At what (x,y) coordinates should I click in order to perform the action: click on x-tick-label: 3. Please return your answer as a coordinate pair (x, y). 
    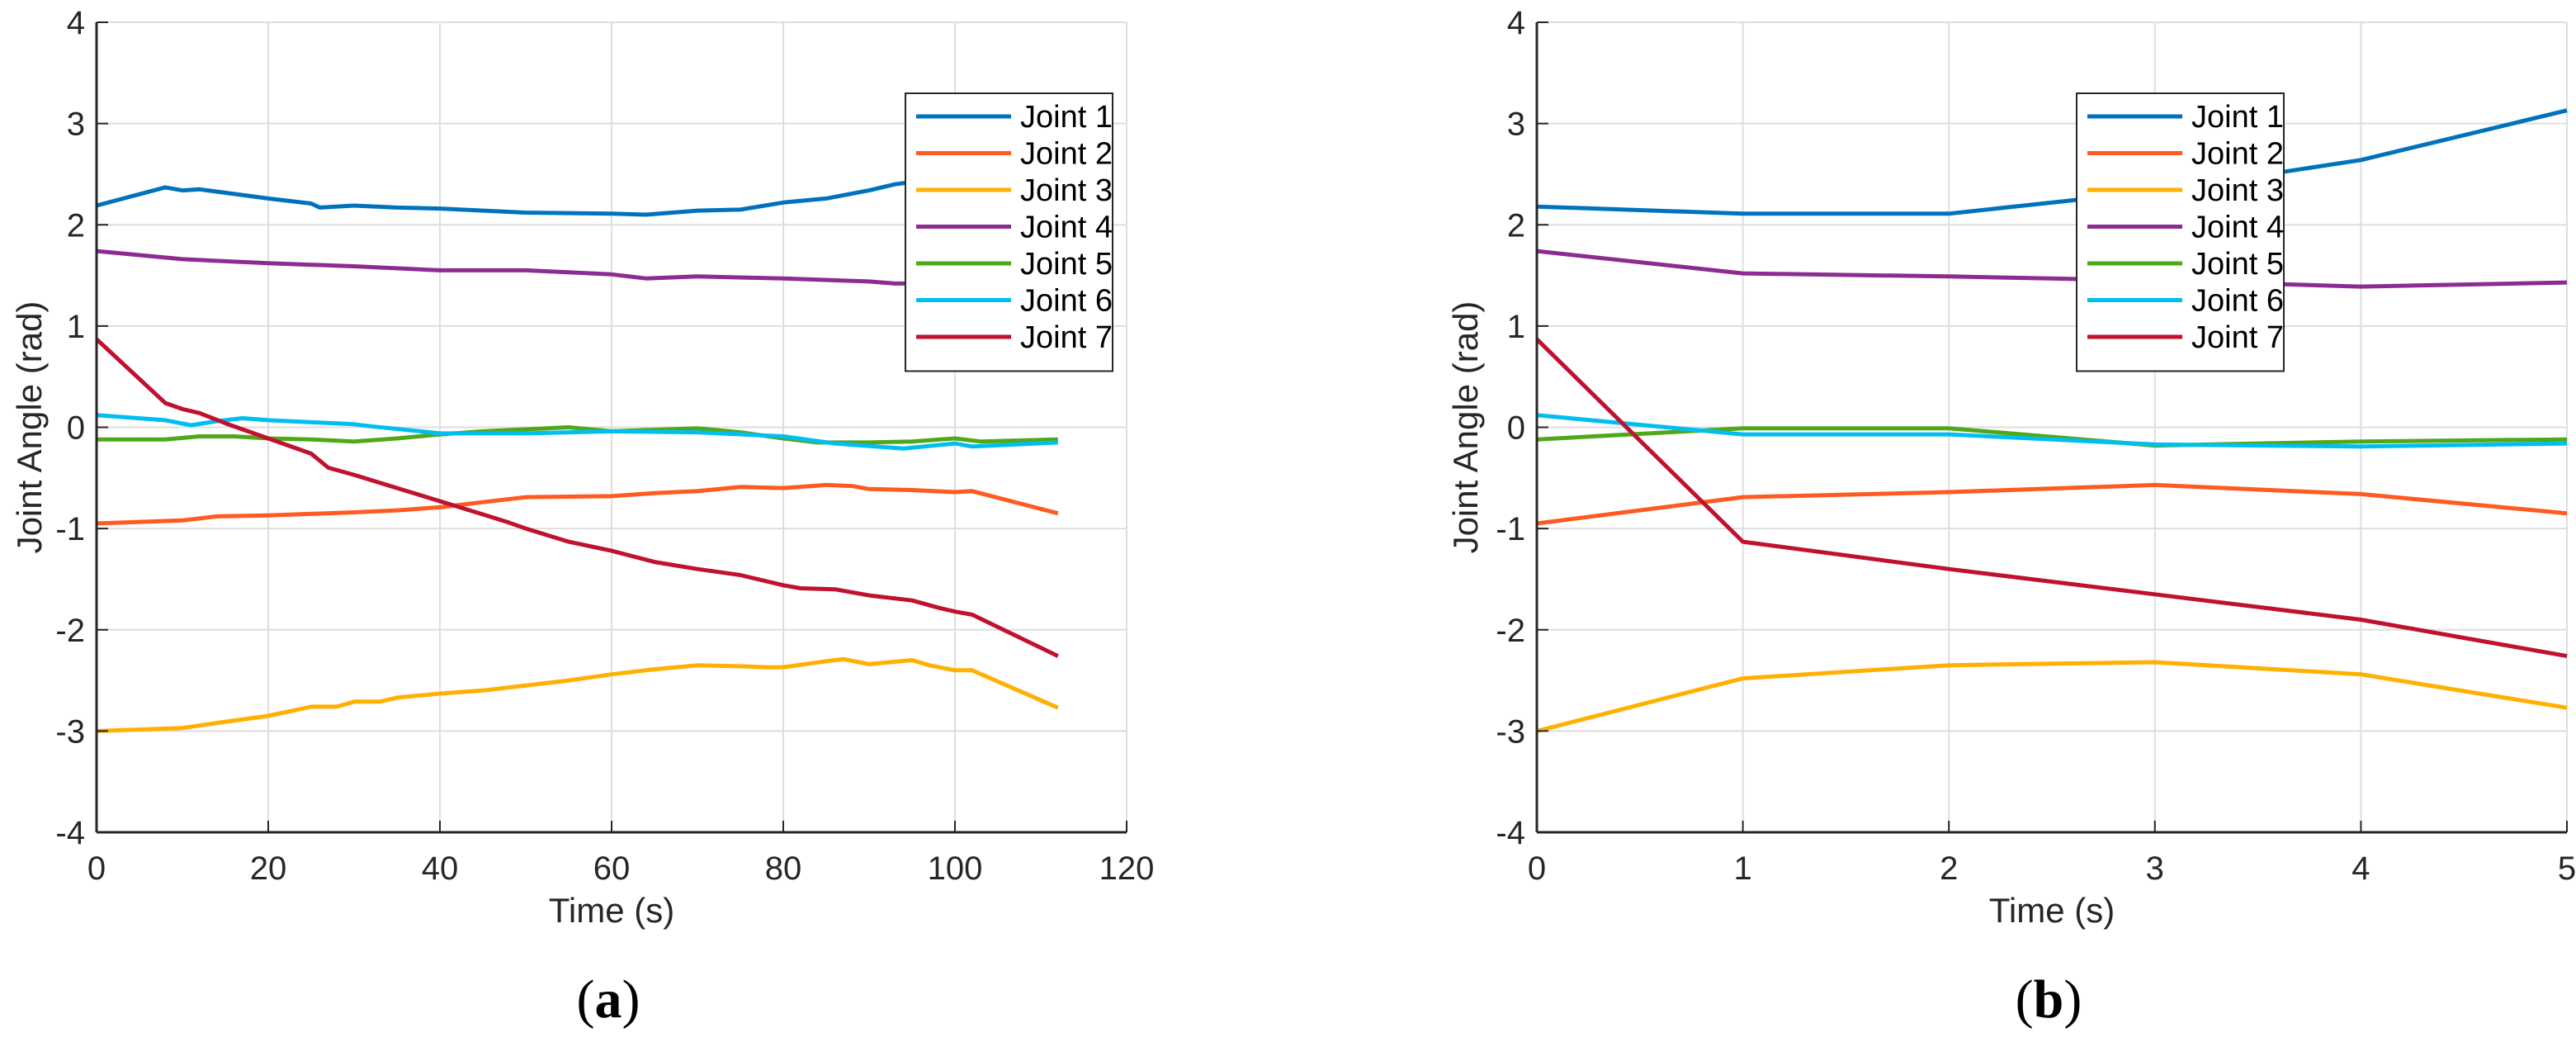
    Looking at the image, I should click on (2155, 868).